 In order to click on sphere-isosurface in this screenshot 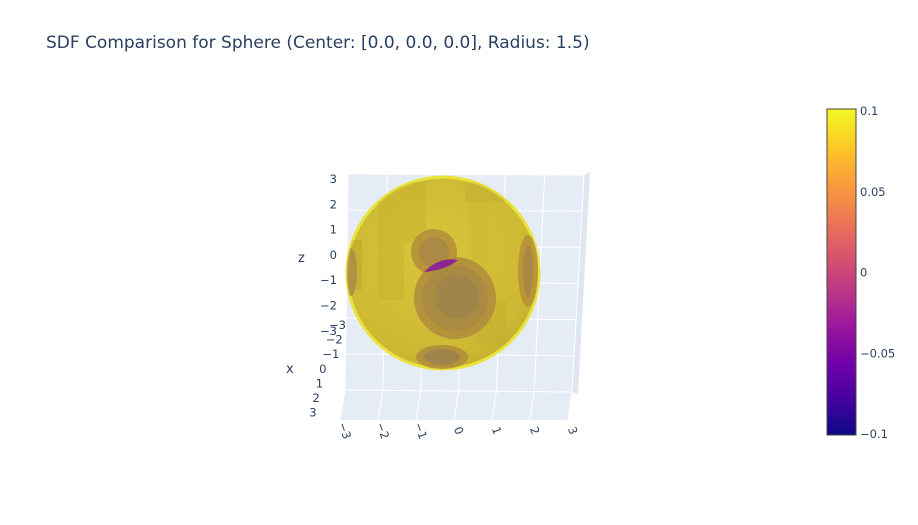, I will do `click(443, 273)`.